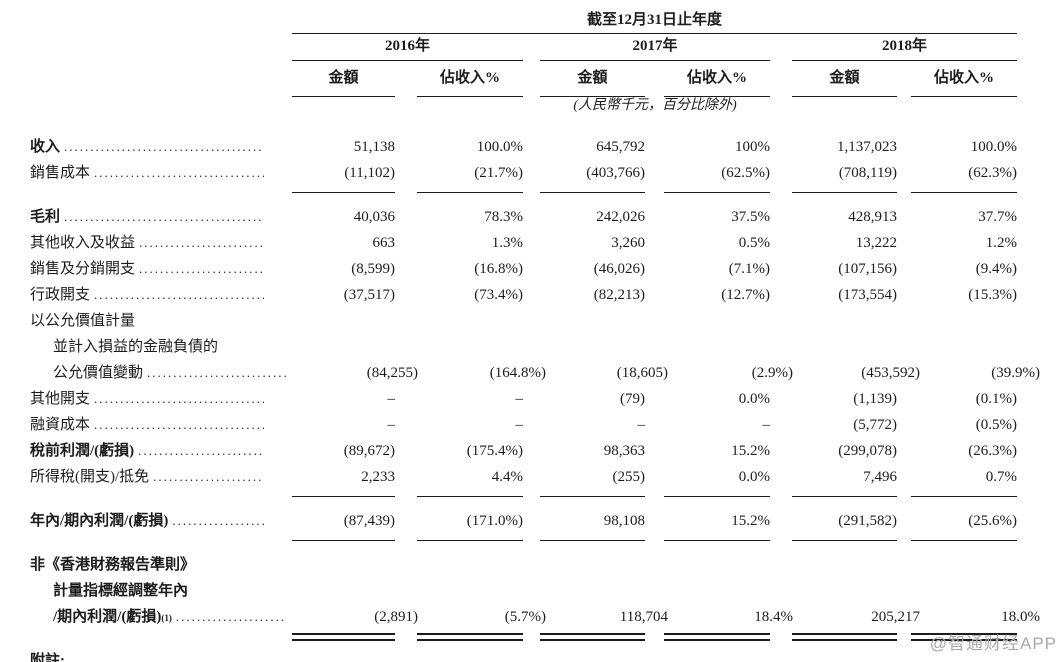 The height and width of the screenshot is (662, 1063). I want to click on percent-cell: 0.7%, so click(1001, 477).